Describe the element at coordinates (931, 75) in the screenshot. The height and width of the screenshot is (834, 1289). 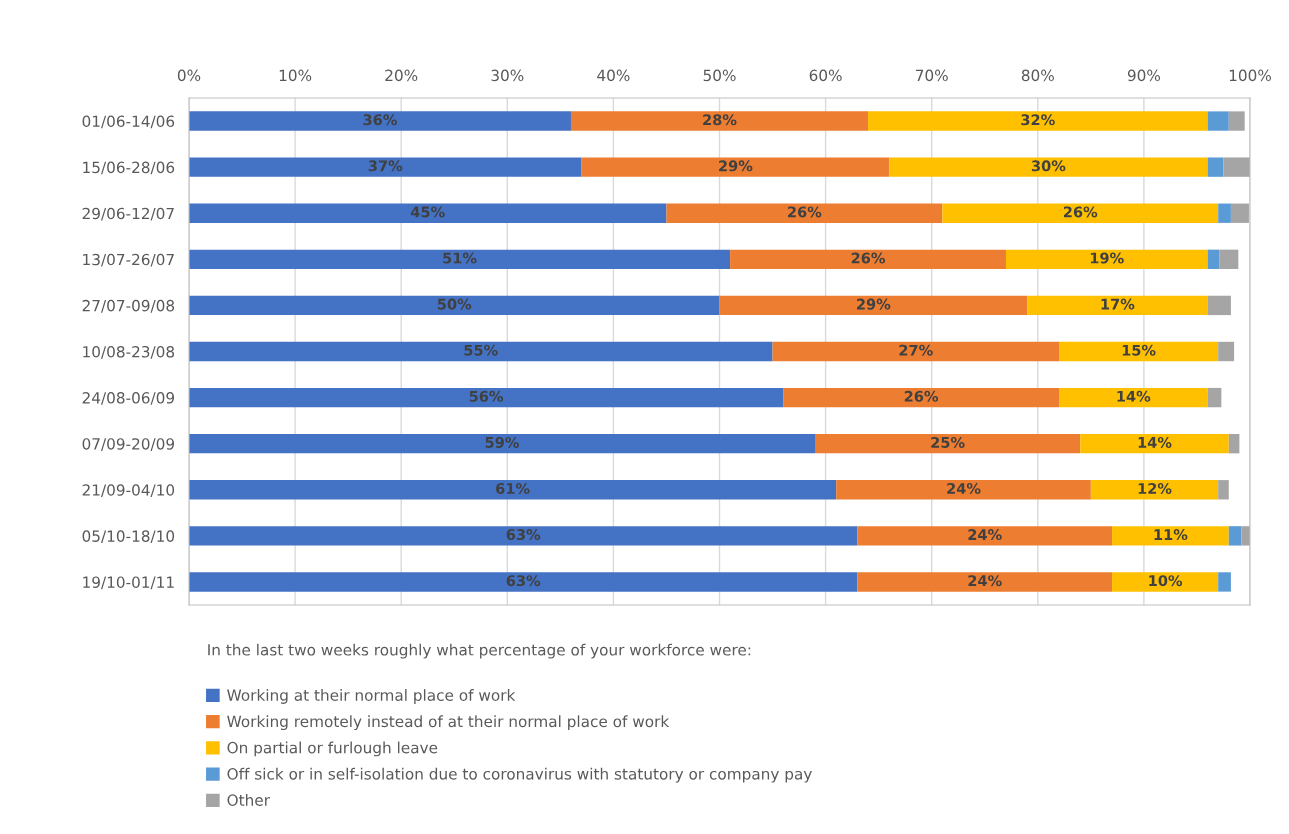
I see `x-tick-label: 70%` at that location.